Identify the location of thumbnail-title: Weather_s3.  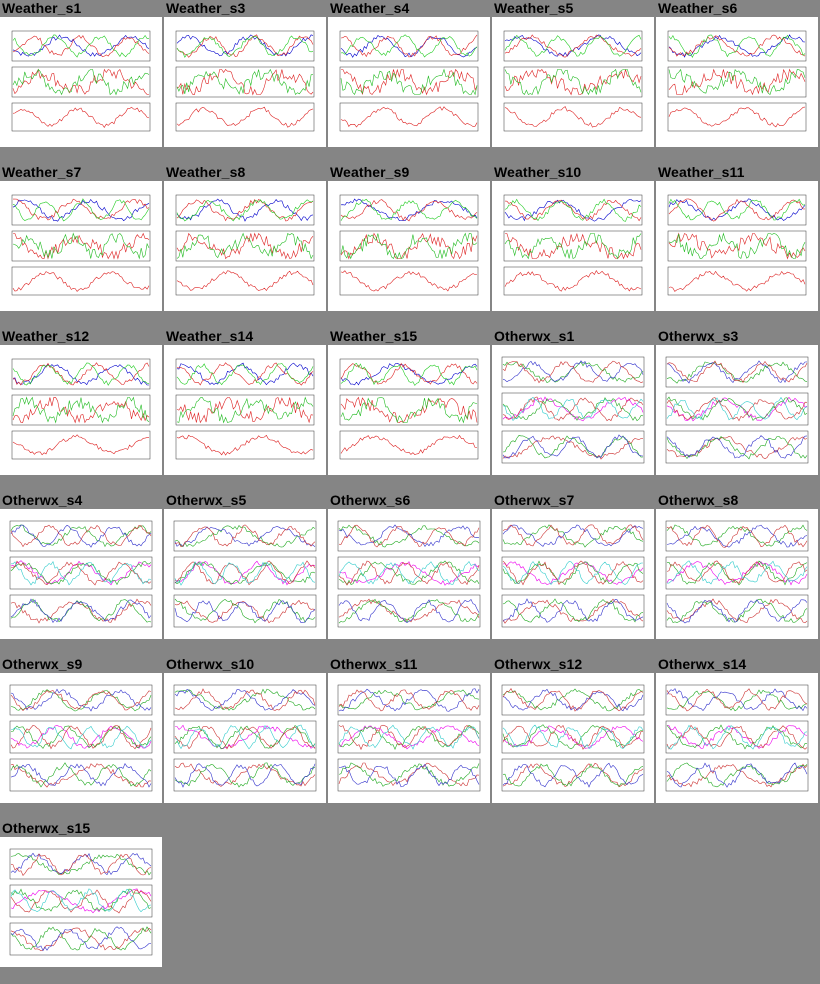
(206, 8).